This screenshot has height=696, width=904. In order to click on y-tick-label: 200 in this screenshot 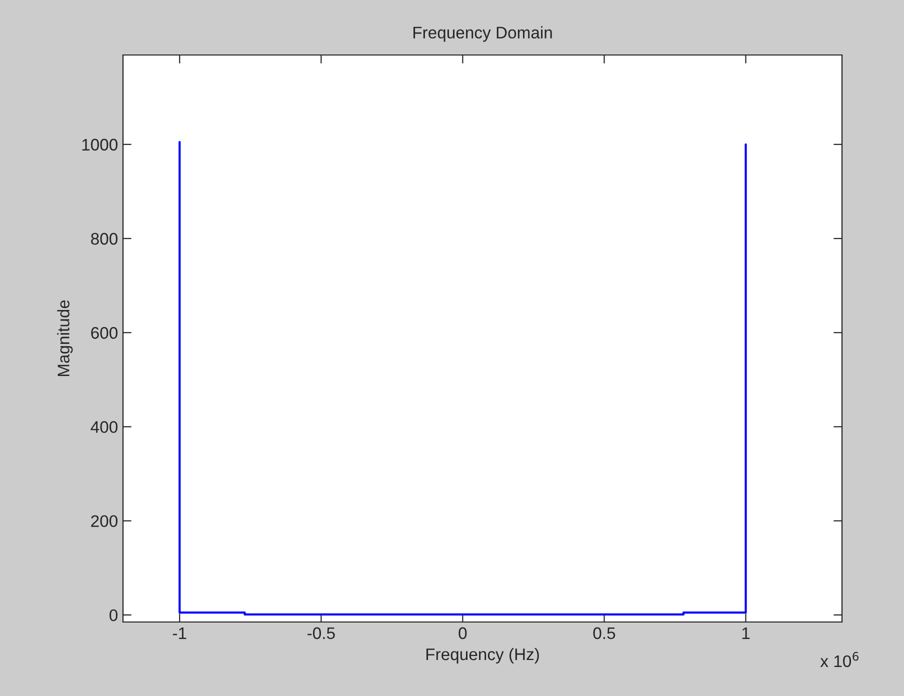, I will do `click(104, 521)`.